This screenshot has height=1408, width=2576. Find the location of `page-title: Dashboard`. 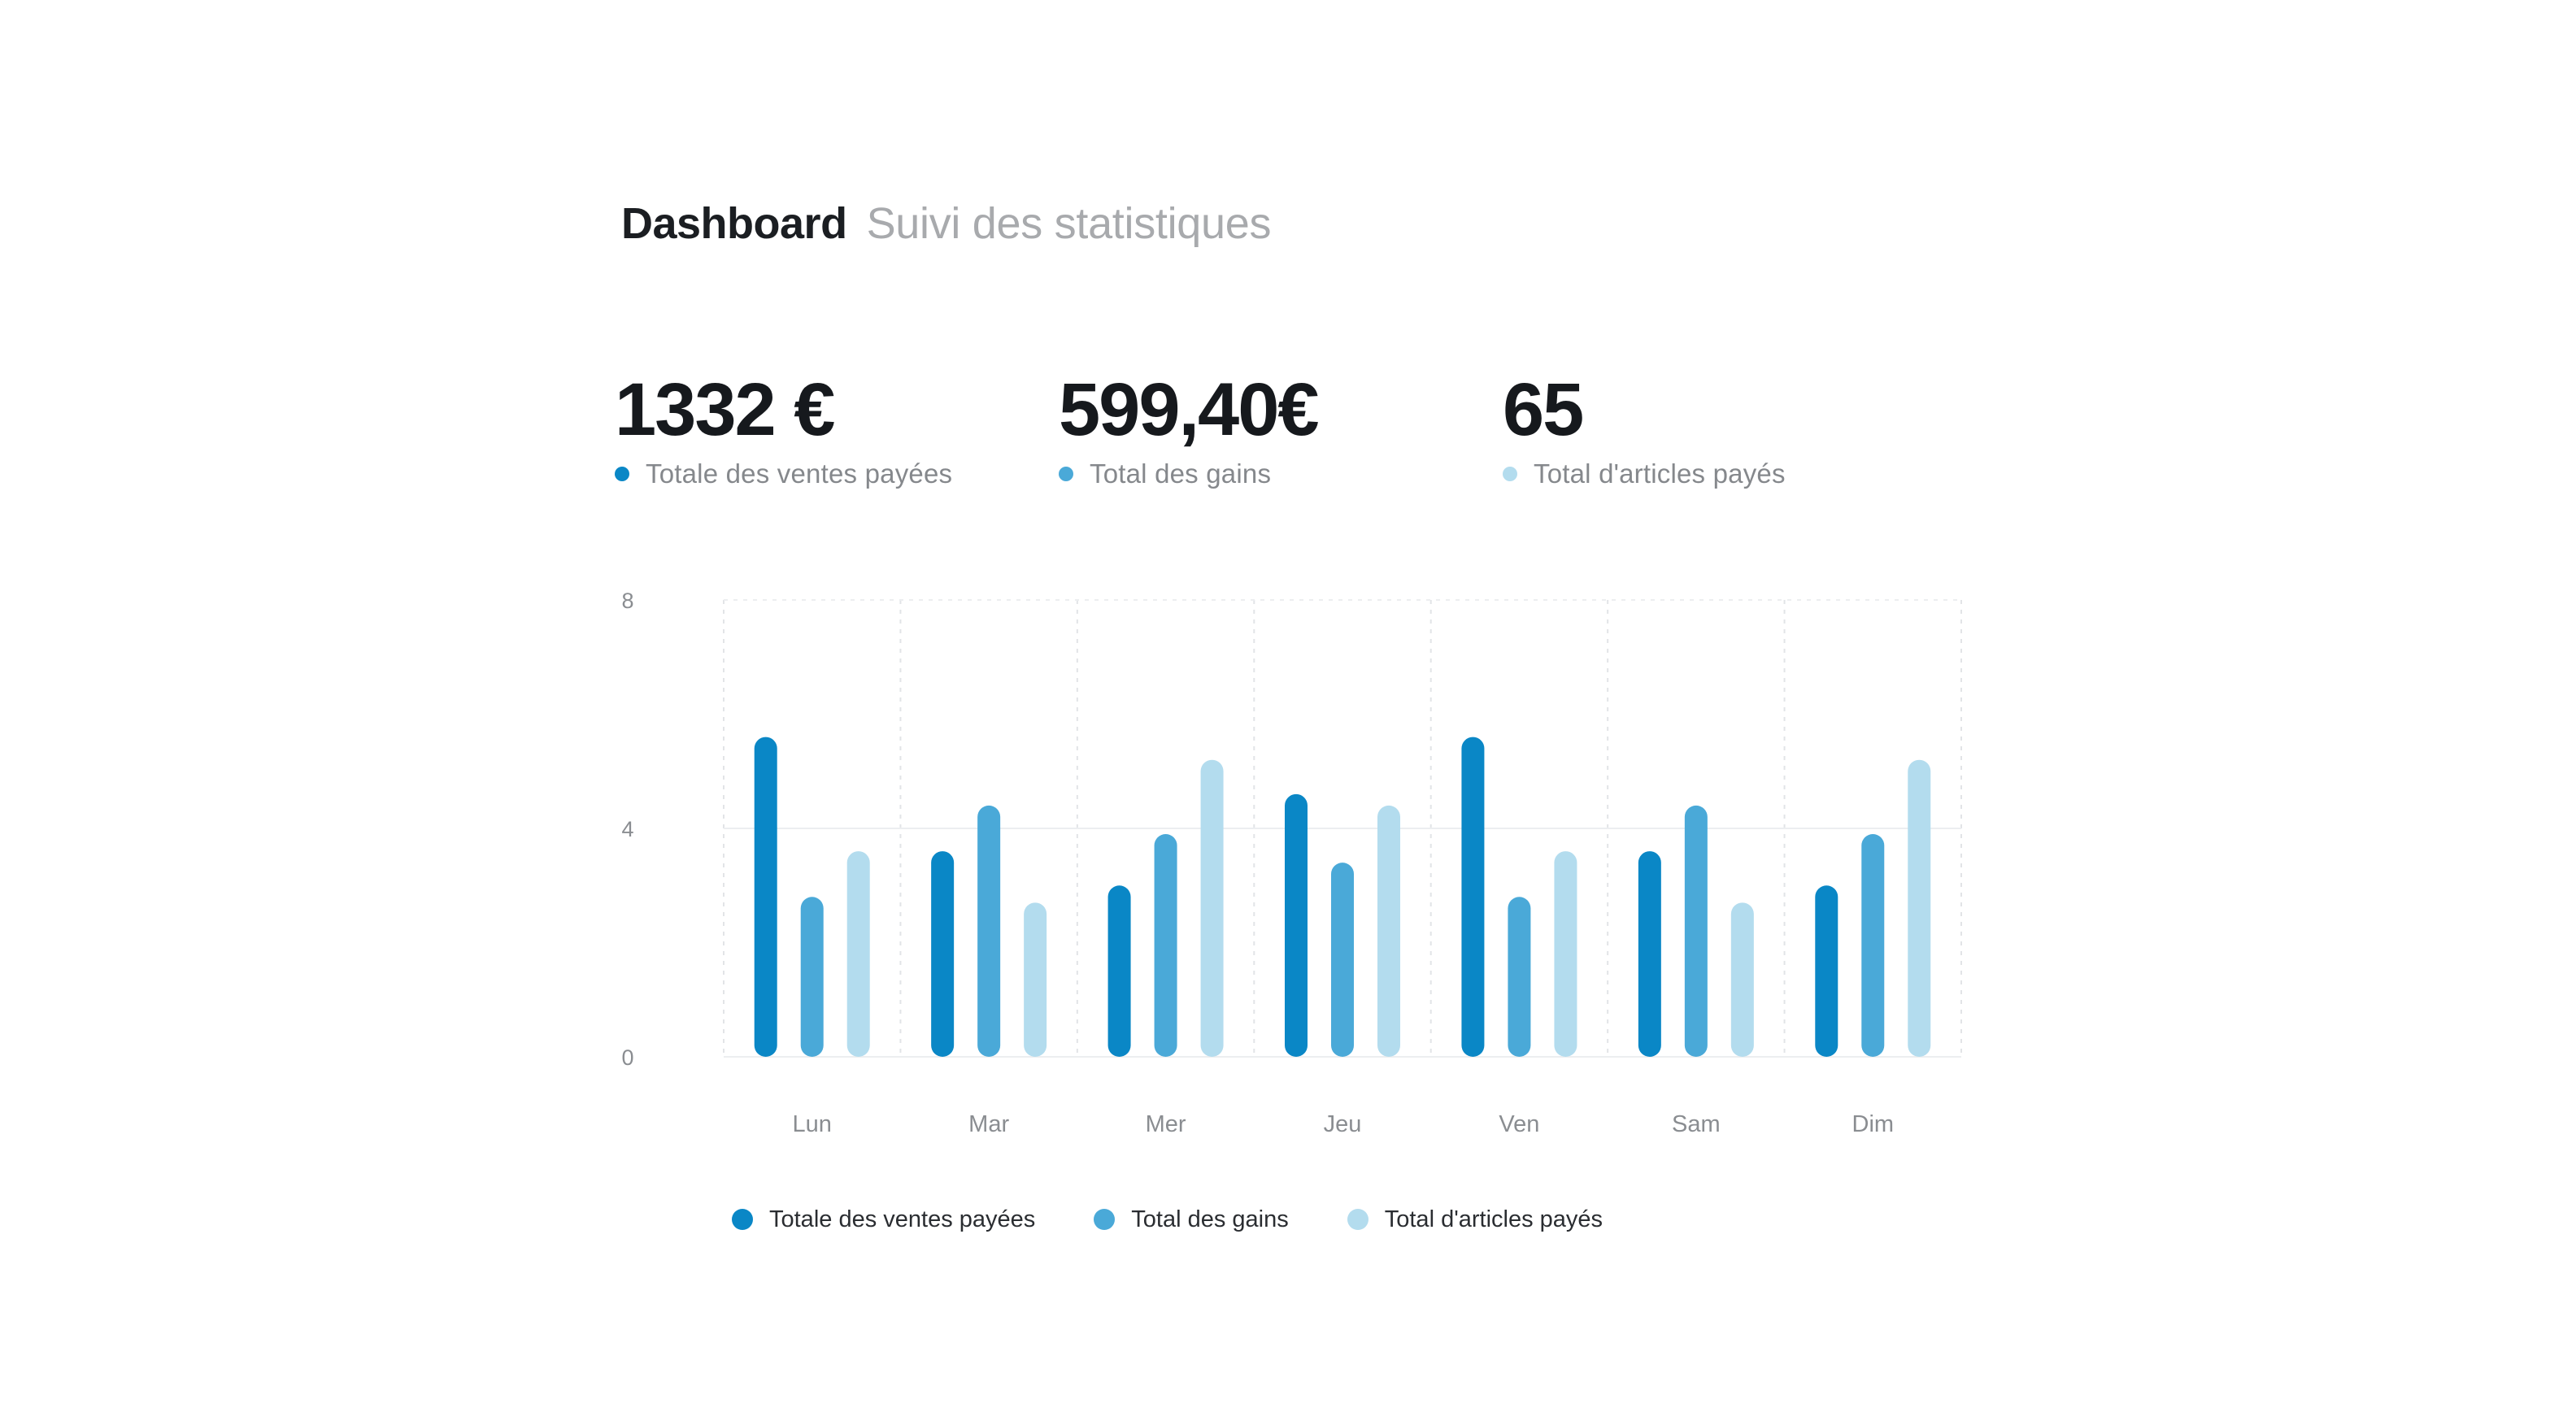

page-title: Dashboard is located at coordinates (734, 223).